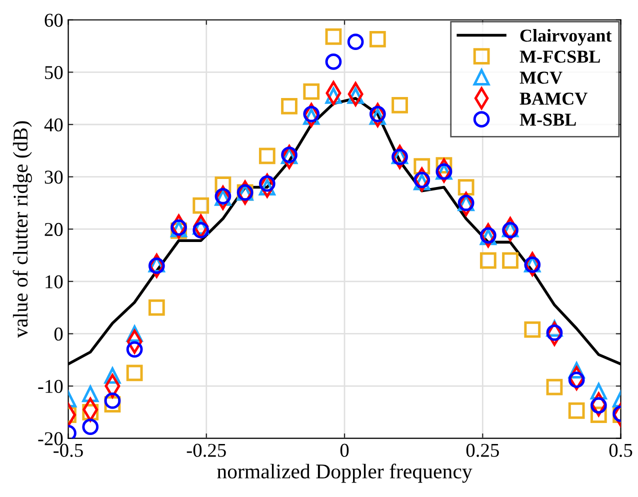 This screenshot has width=638, height=497. I want to click on y-tick-label: 40, so click(53, 125).